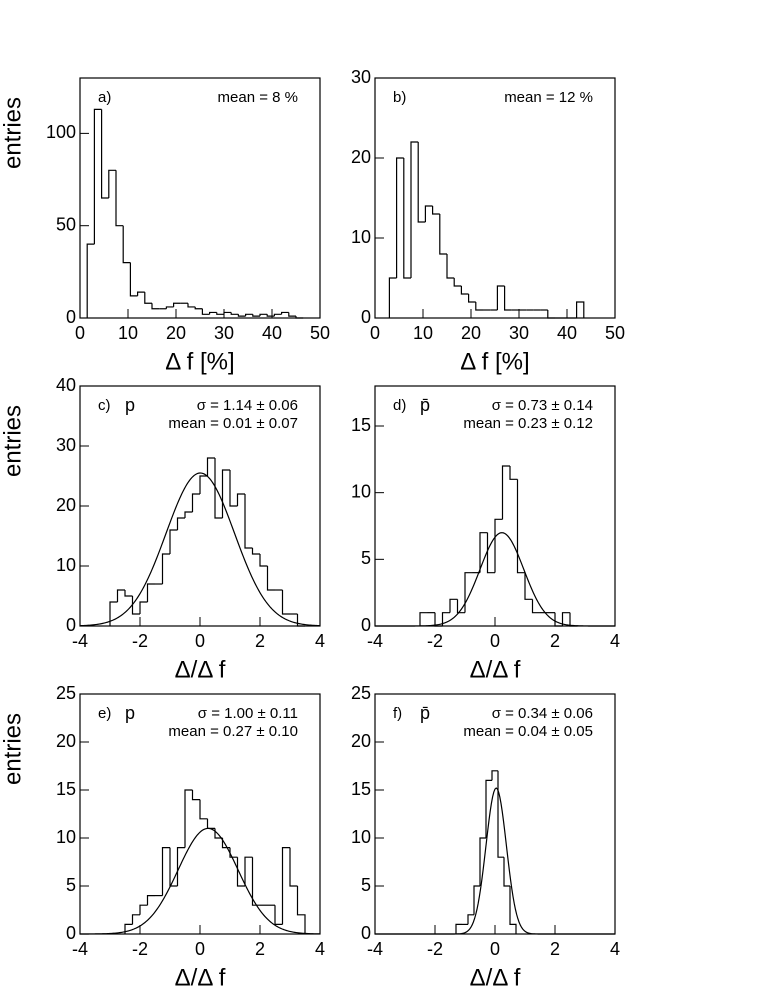 This screenshot has height=987, width=763. I want to click on panel-label: d), so click(399, 405).